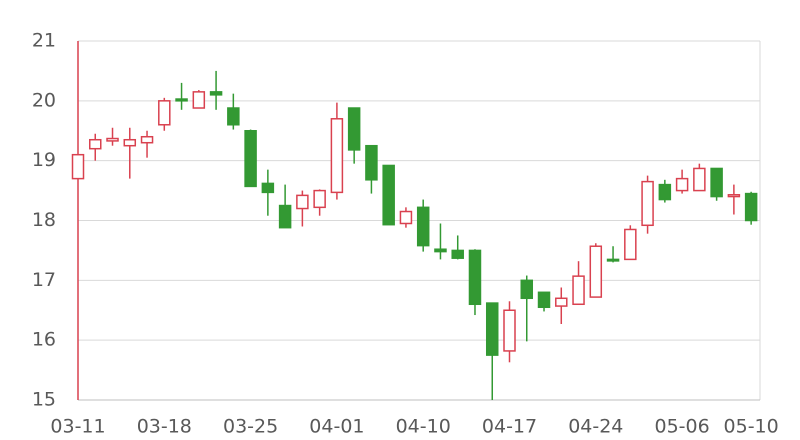 The image size is (800, 440). I want to click on y-tick-label: 19, so click(44, 160).